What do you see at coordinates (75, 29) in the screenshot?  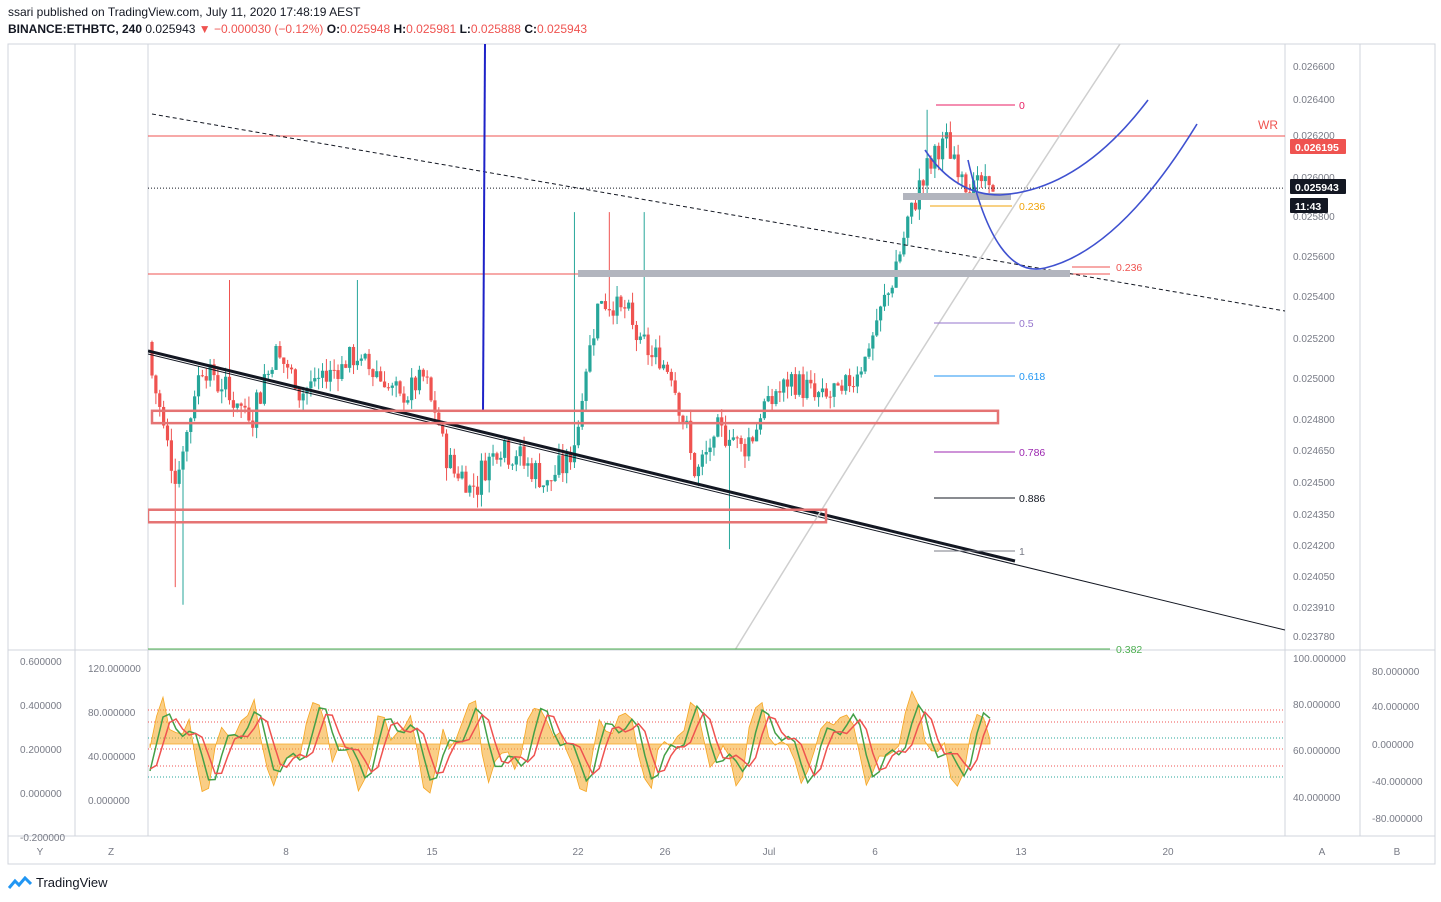 I see `symbol: BINANCE:ETHBTC, 240` at bounding box center [75, 29].